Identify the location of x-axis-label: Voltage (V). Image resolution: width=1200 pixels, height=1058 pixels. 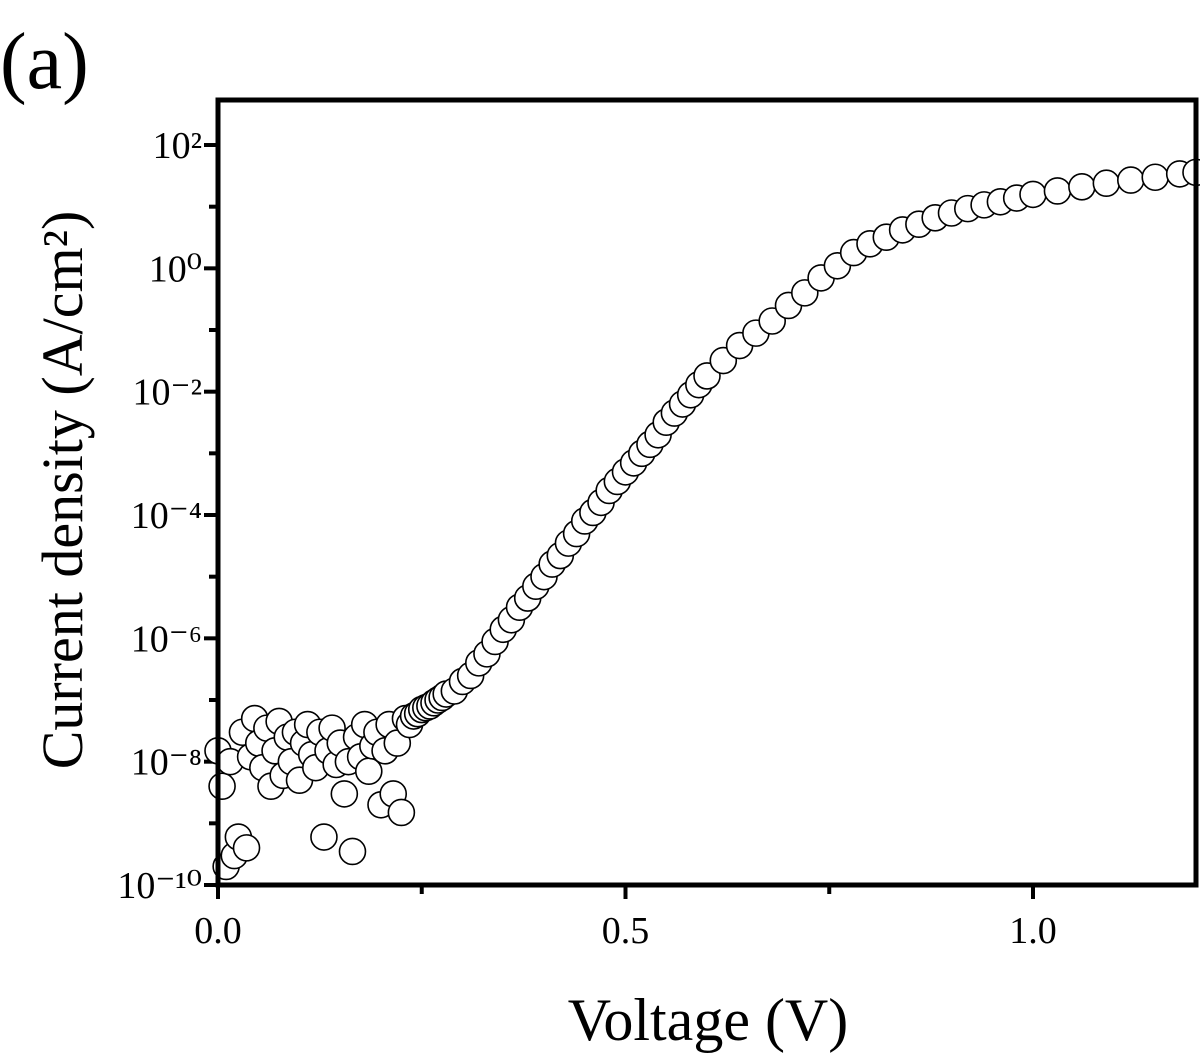
(708, 1020).